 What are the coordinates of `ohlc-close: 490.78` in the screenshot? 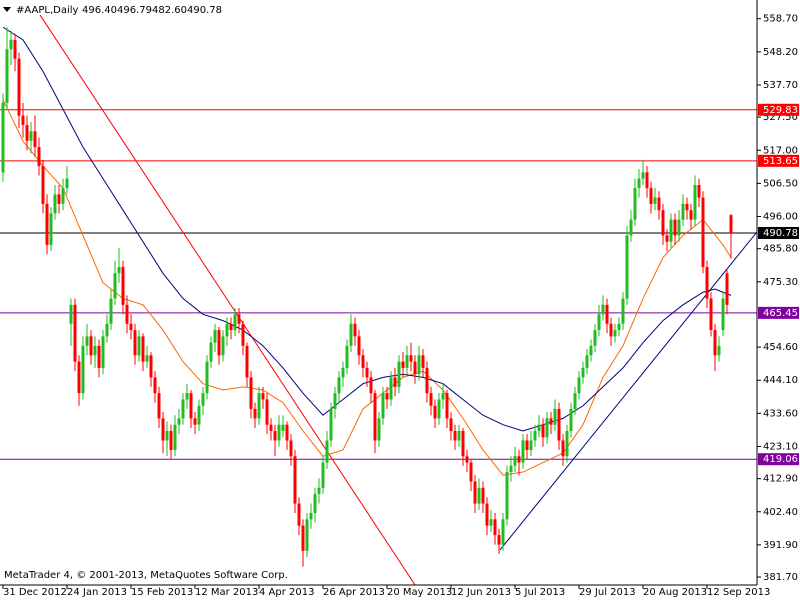 It's located at (204, 10).